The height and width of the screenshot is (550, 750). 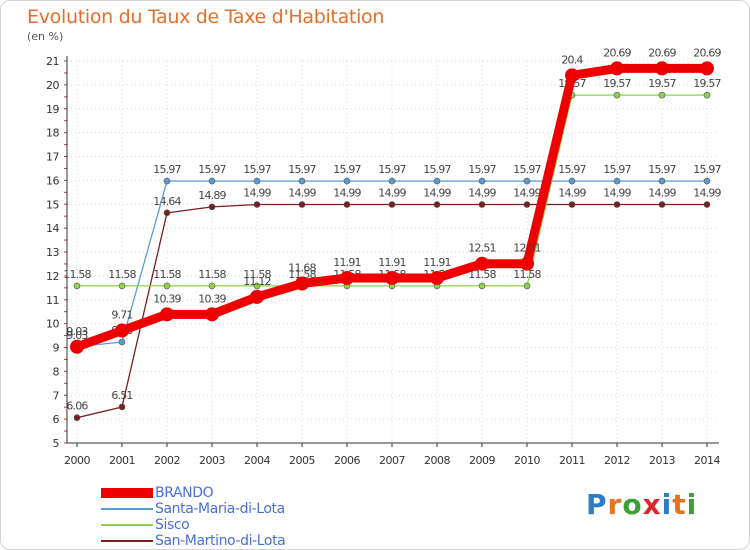 I want to click on x-tick-label: 2003, so click(x=212, y=460).